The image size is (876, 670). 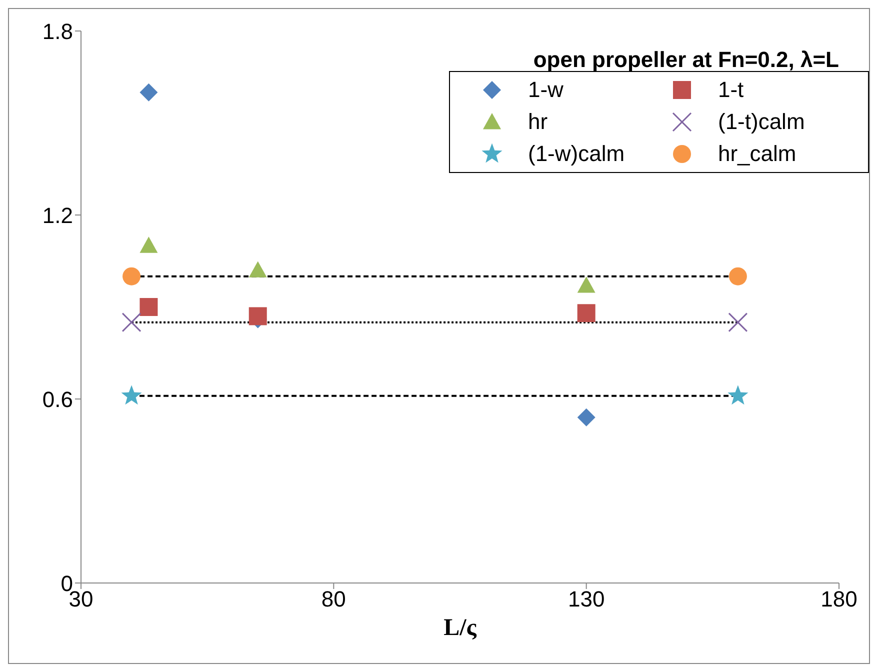 What do you see at coordinates (731, 90) in the screenshot?
I see `legend-label: 1-t` at bounding box center [731, 90].